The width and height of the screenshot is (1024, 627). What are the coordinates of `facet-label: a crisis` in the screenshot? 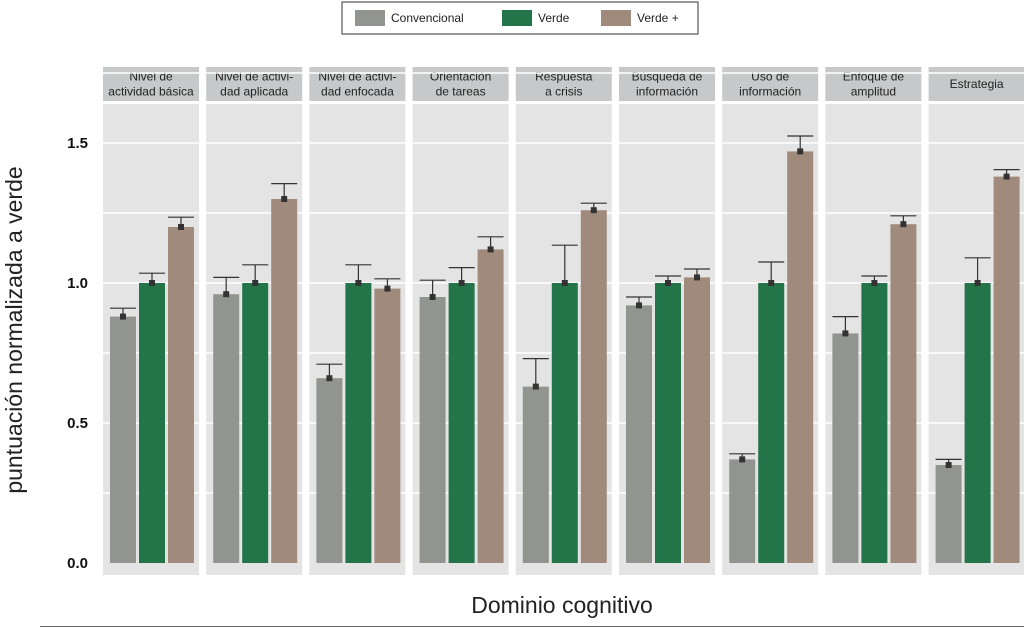 It's located at (563, 92).